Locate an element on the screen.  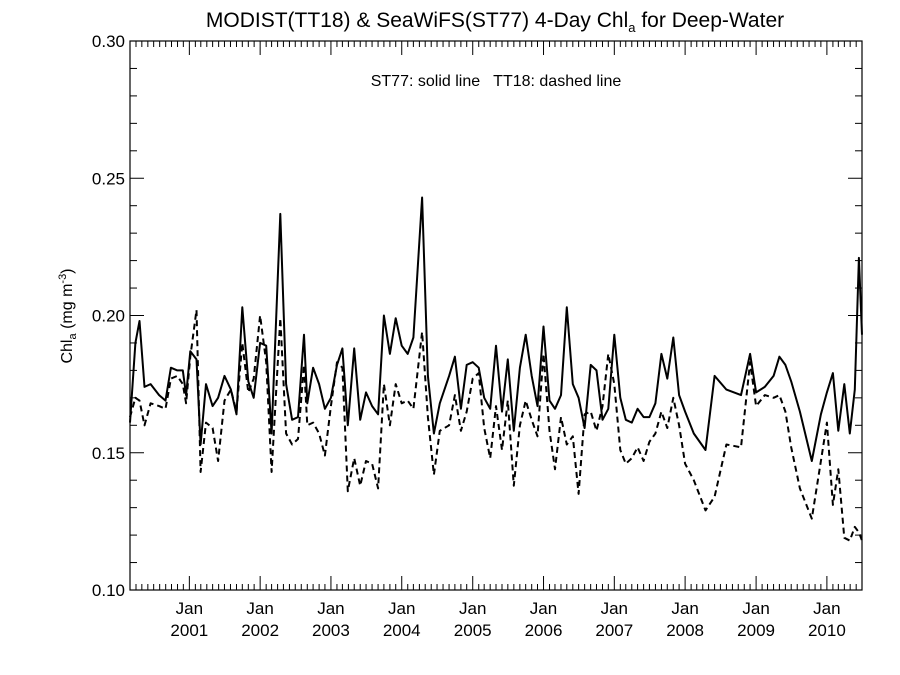
y-axis-label-unit: (mg m is located at coordinates (67, 309).